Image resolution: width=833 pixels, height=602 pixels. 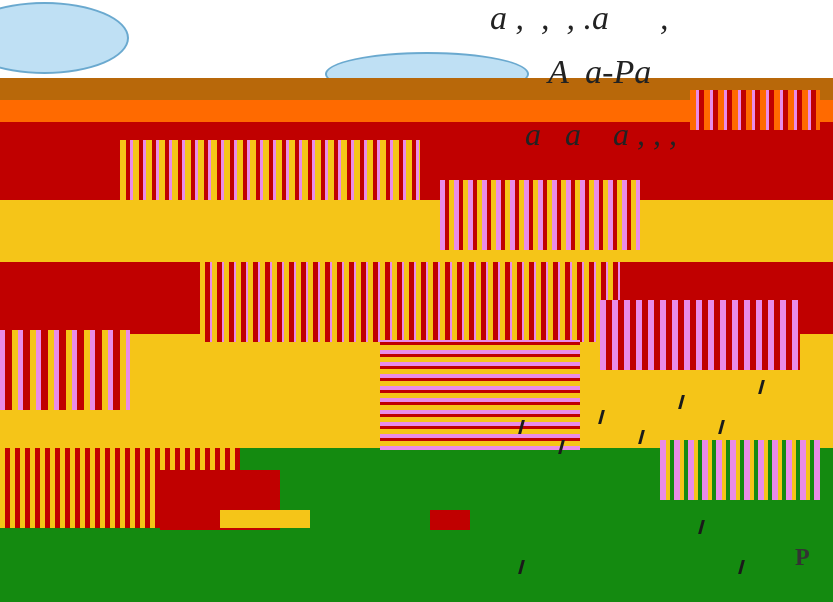 What do you see at coordinates (416, 111) in the screenshot?
I see `band-orange` at bounding box center [416, 111].